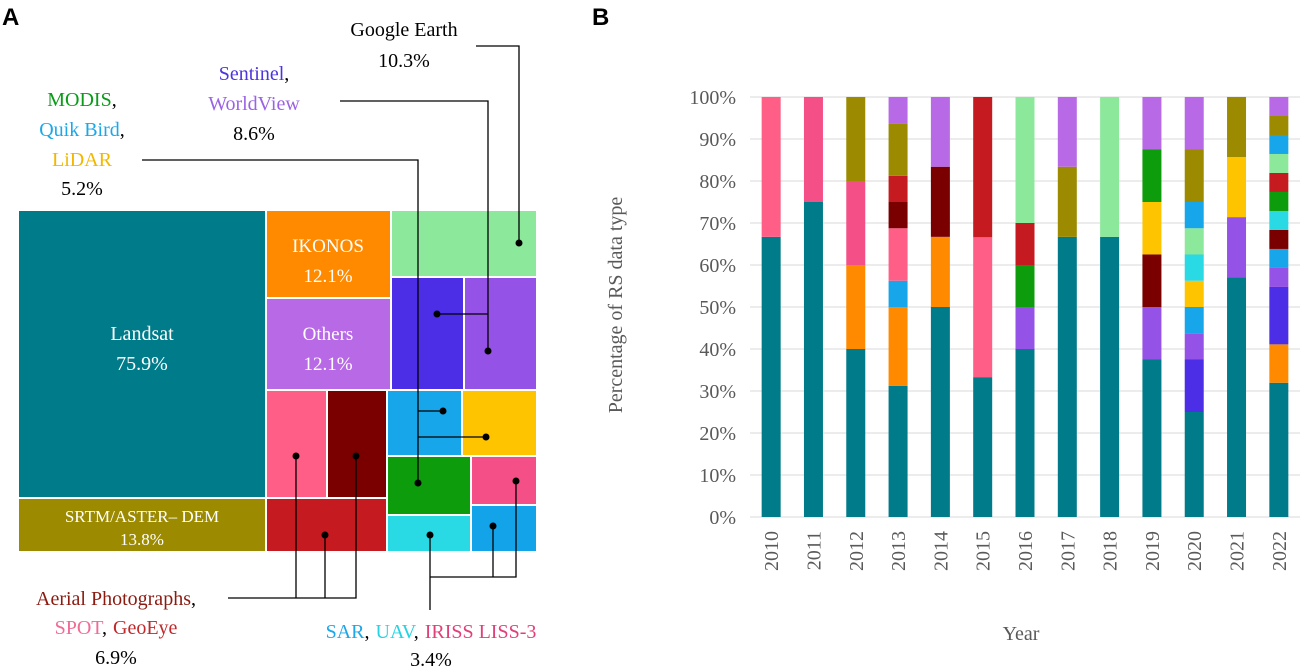 The height and width of the screenshot is (670, 1308). Describe the element at coordinates (940, 412) in the screenshot. I see `bar-2014-landsat` at that location.